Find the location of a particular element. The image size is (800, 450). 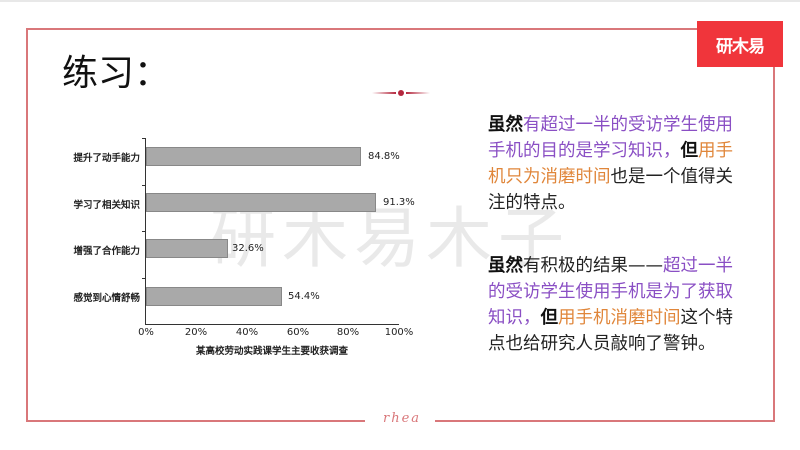

frame-border-top is located at coordinates (400, 29).